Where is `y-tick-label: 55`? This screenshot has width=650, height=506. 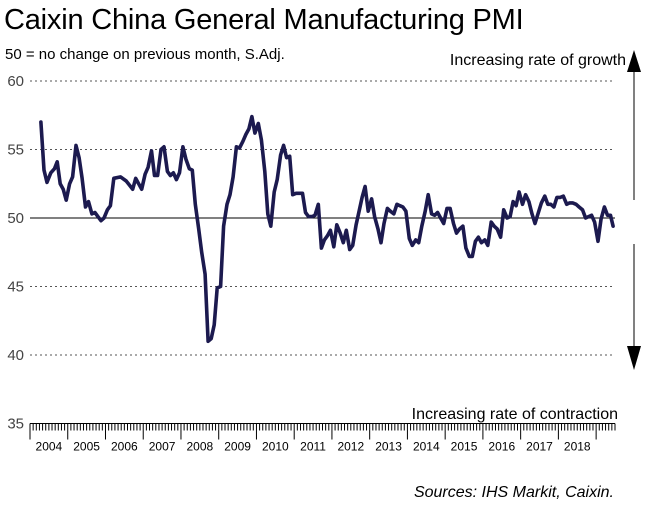
y-tick-label: 55 is located at coordinates (15, 150).